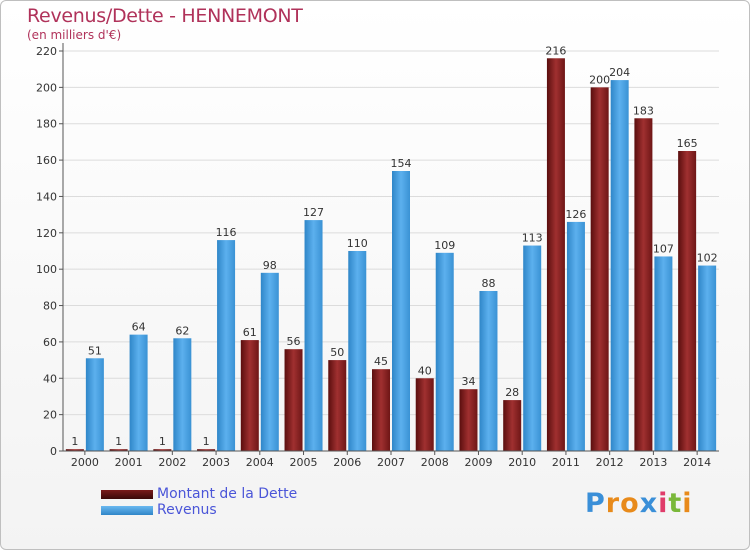  What do you see at coordinates (575, 214) in the screenshot?
I see `revenue-value-label: 126` at bounding box center [575, 214].